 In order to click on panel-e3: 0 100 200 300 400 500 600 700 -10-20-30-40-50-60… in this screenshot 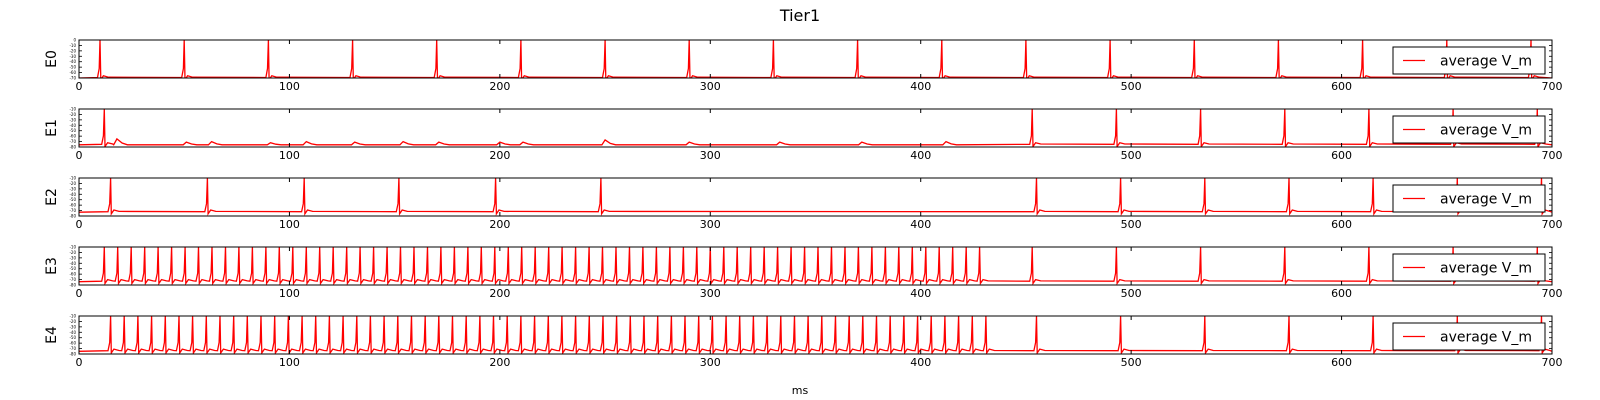, I will do `click(803, 273)`.